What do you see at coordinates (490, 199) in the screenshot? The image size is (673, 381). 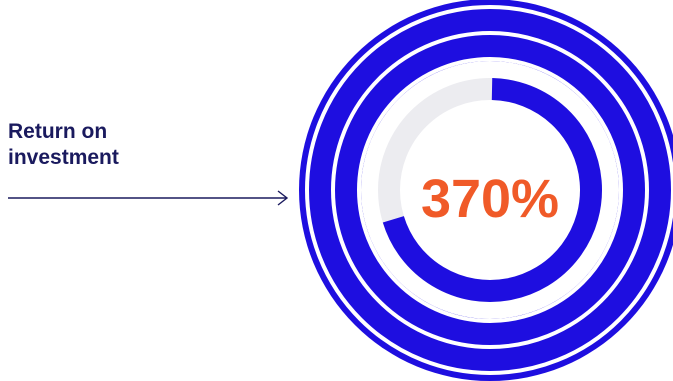 I see `center-value-label: 370%` at bounding box center [490, 199].